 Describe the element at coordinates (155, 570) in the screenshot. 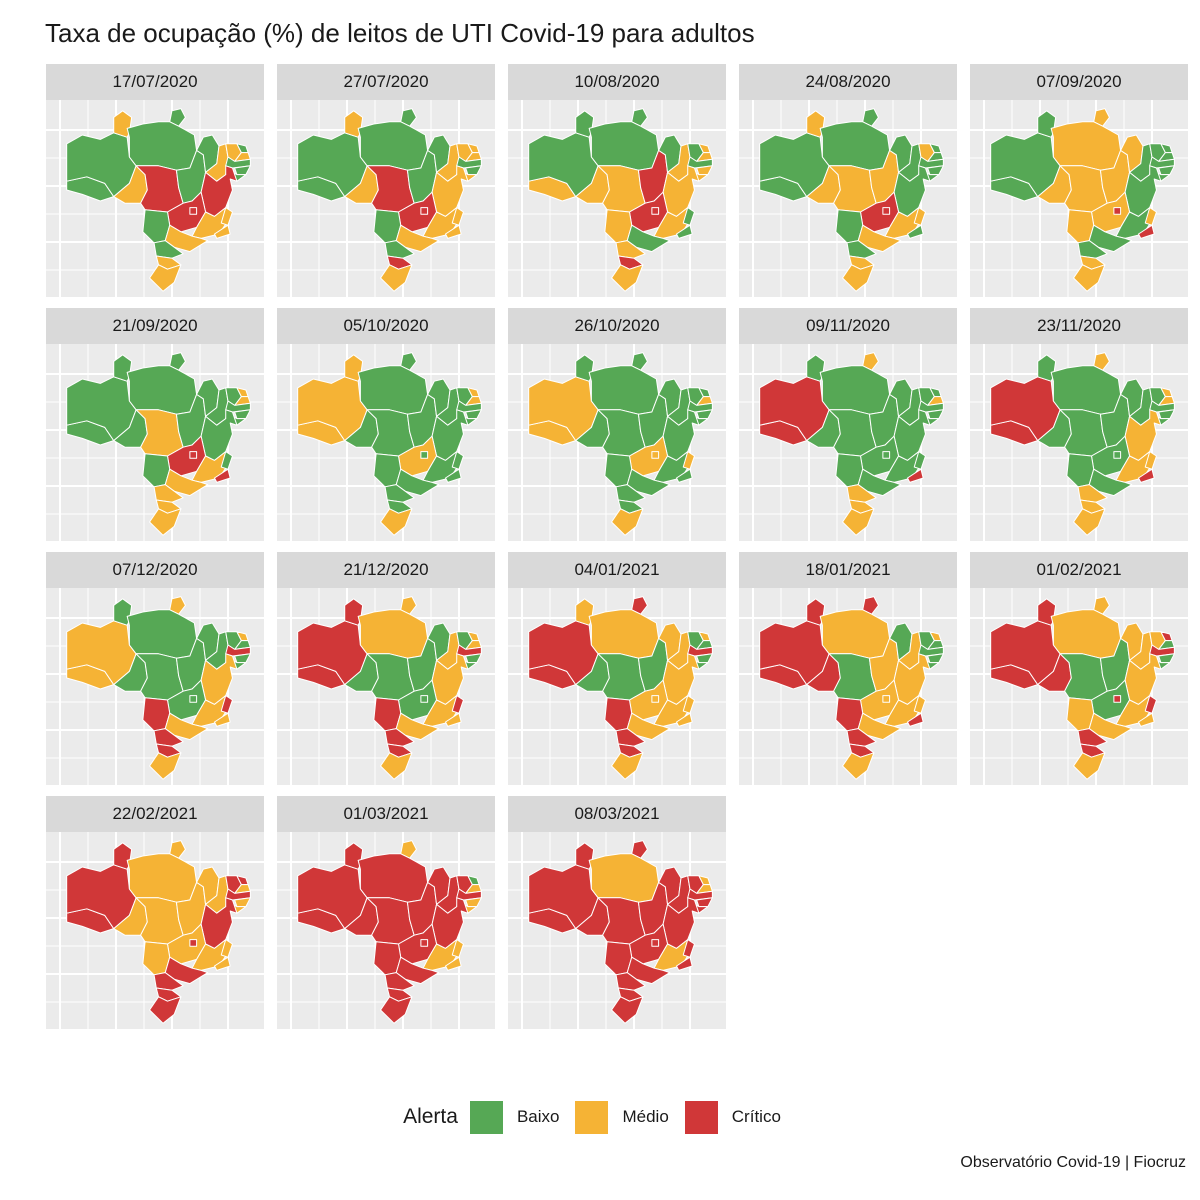

I see `panel-date-label: 07/12/2020` at that location.